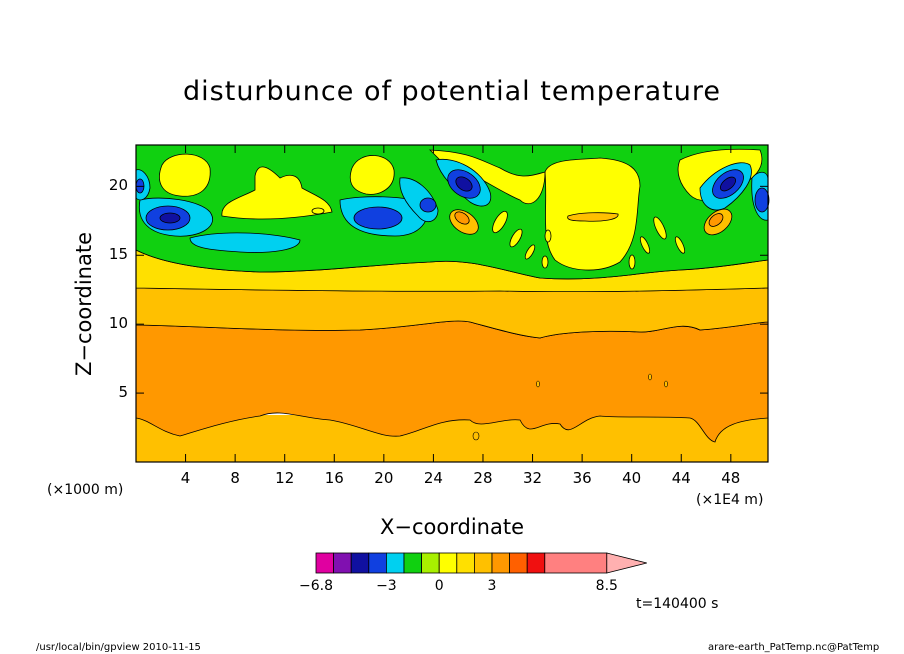  Describe the element at coordinates (483, 478) in the screenshot. I see `x-tick-label: 28` at that location.